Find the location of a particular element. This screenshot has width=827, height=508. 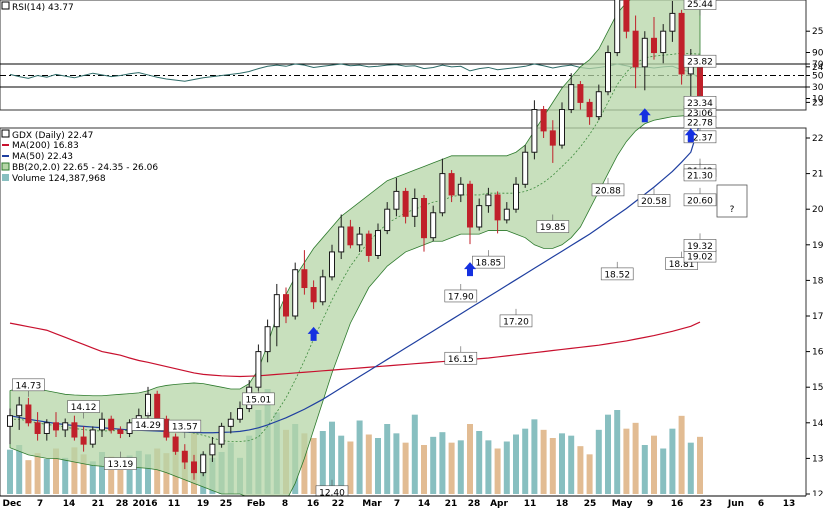

price-callout-label: 20.88 is located at coordinates (608, 191).